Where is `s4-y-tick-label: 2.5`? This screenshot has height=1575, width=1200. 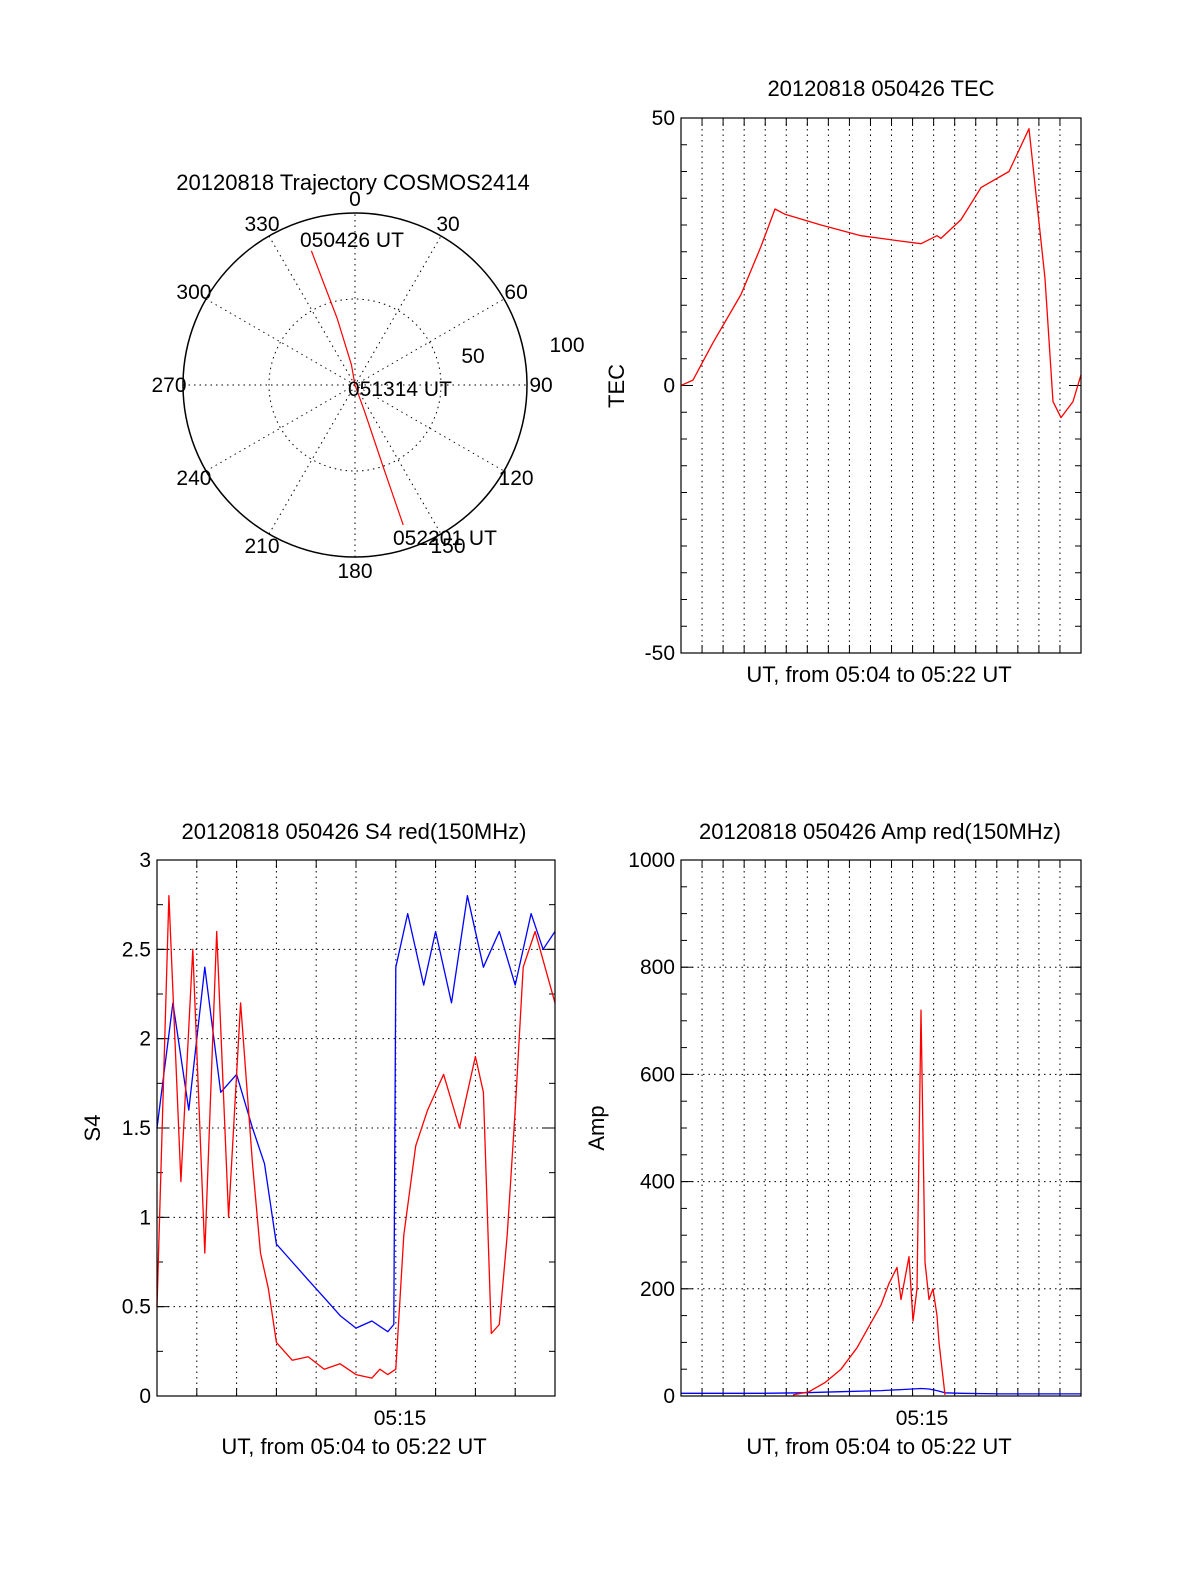 s4-y-tick-label: 2.5 is located at coordinates (136, 949).